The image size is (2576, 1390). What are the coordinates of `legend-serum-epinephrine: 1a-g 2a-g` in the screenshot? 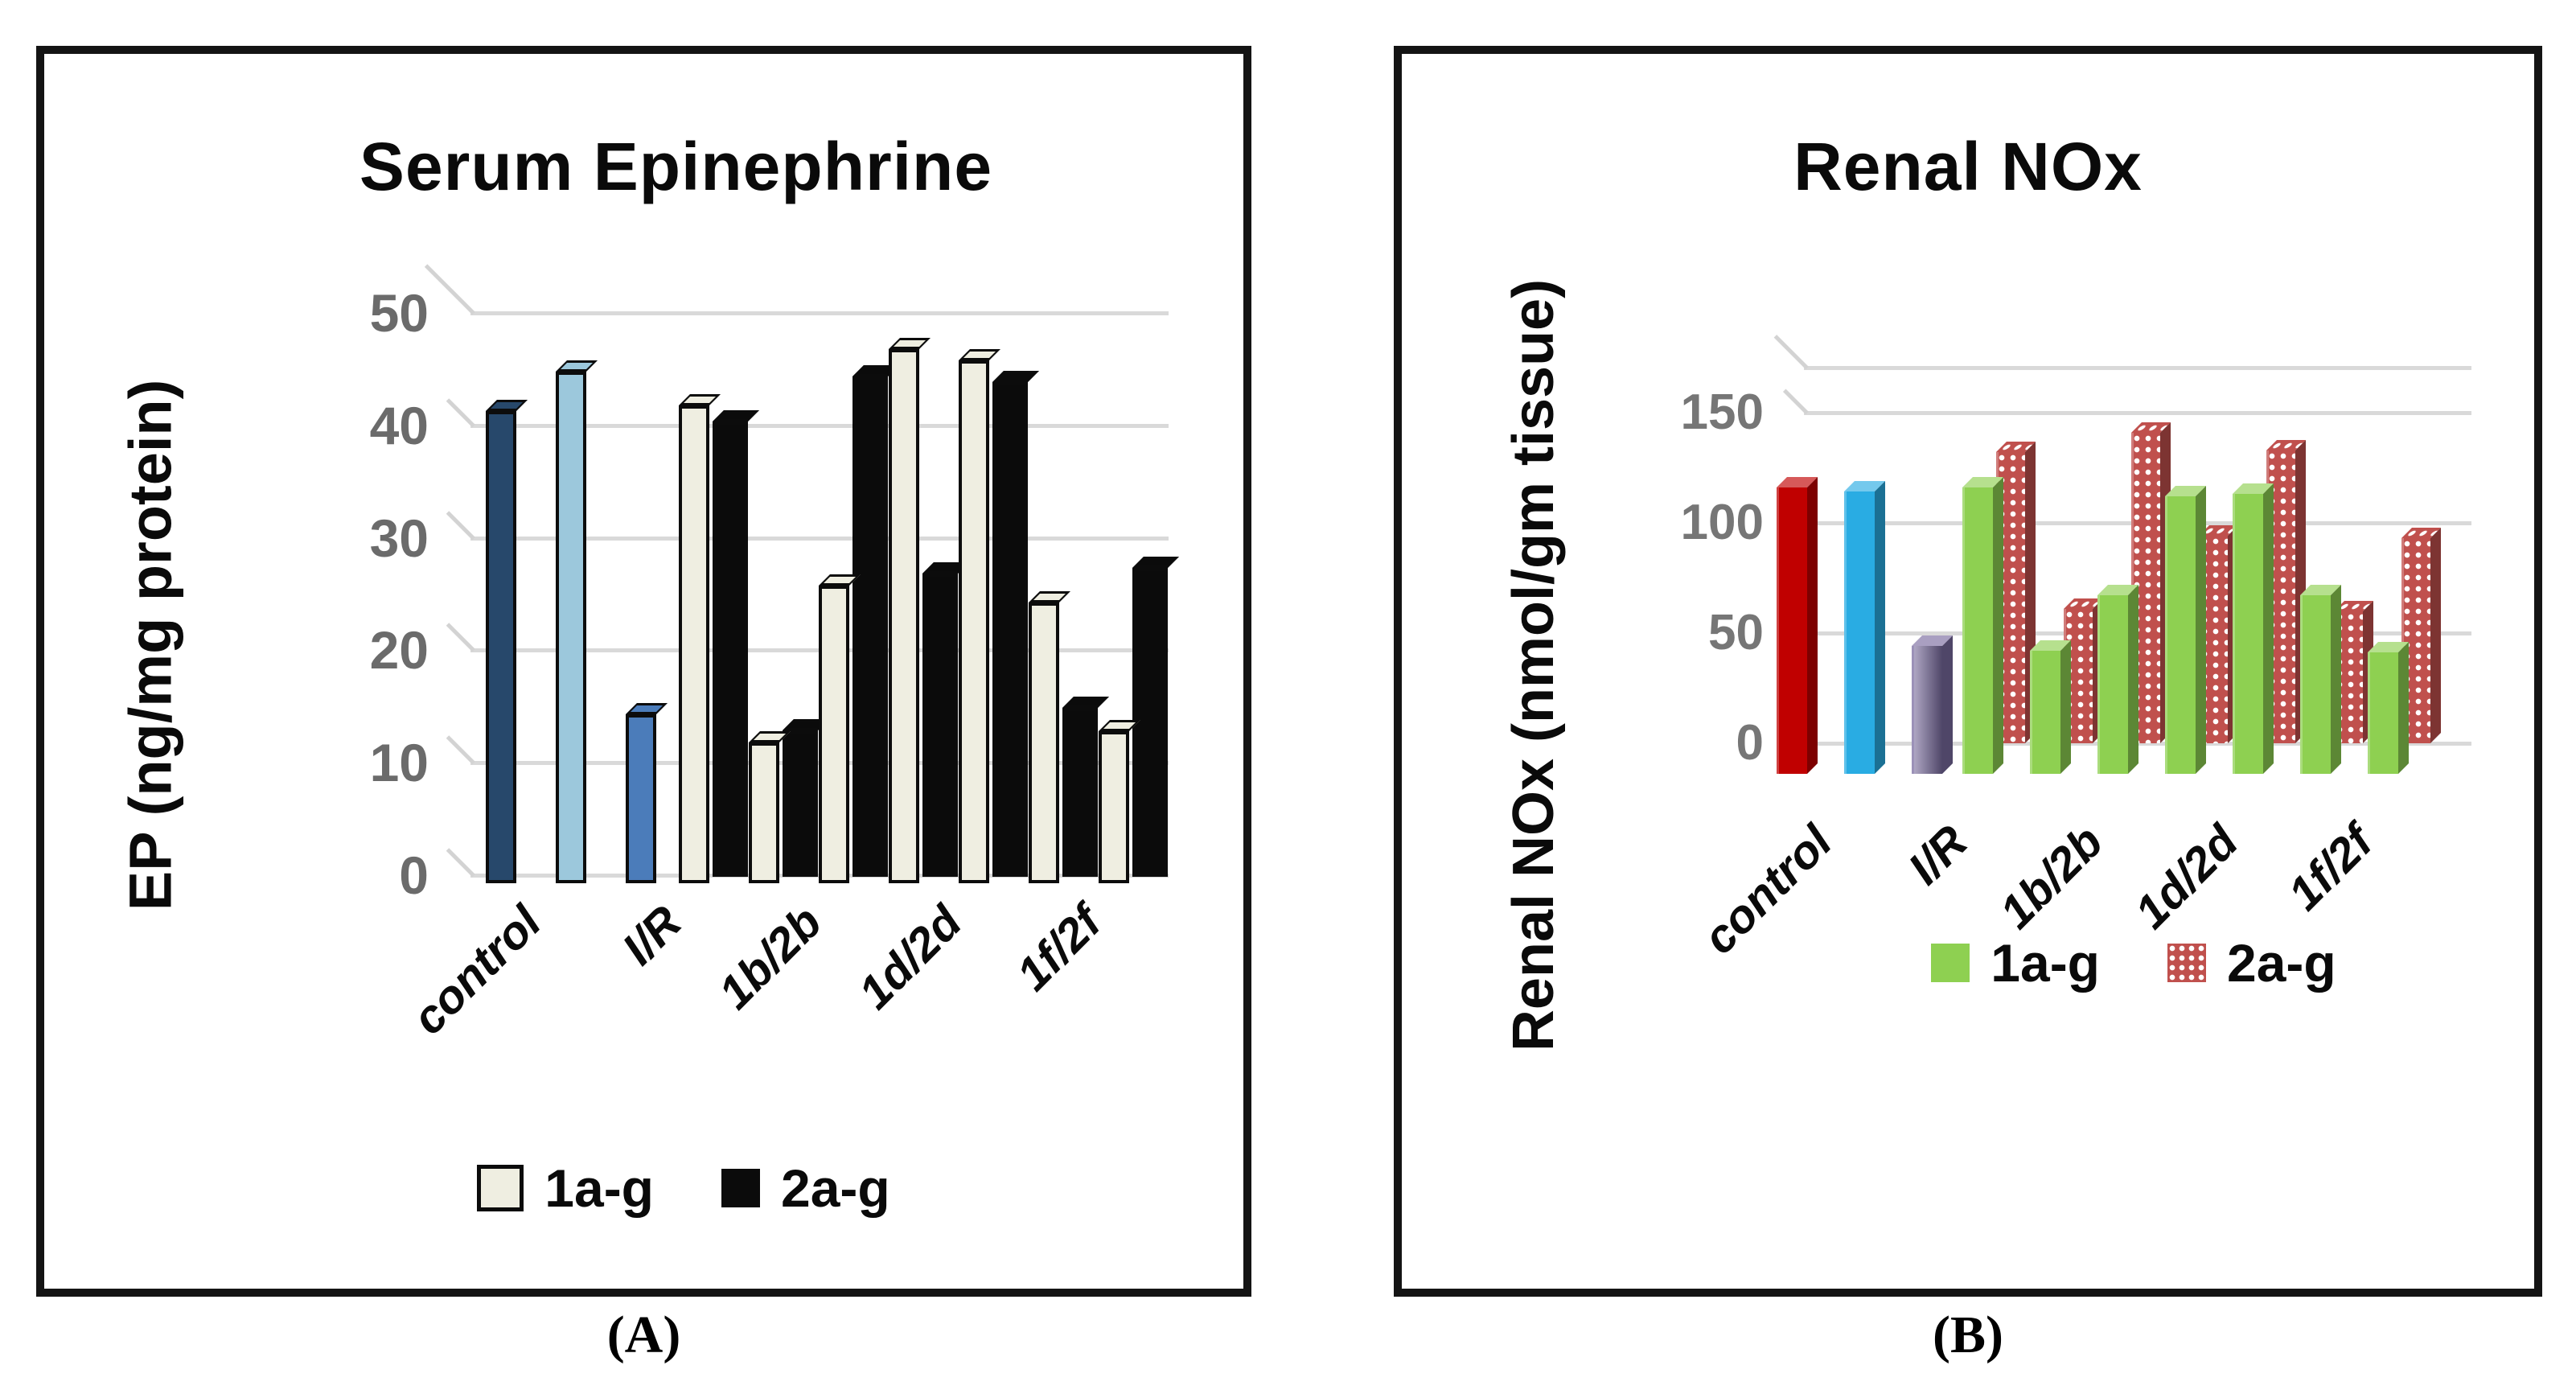 It's located at (683, 1188).